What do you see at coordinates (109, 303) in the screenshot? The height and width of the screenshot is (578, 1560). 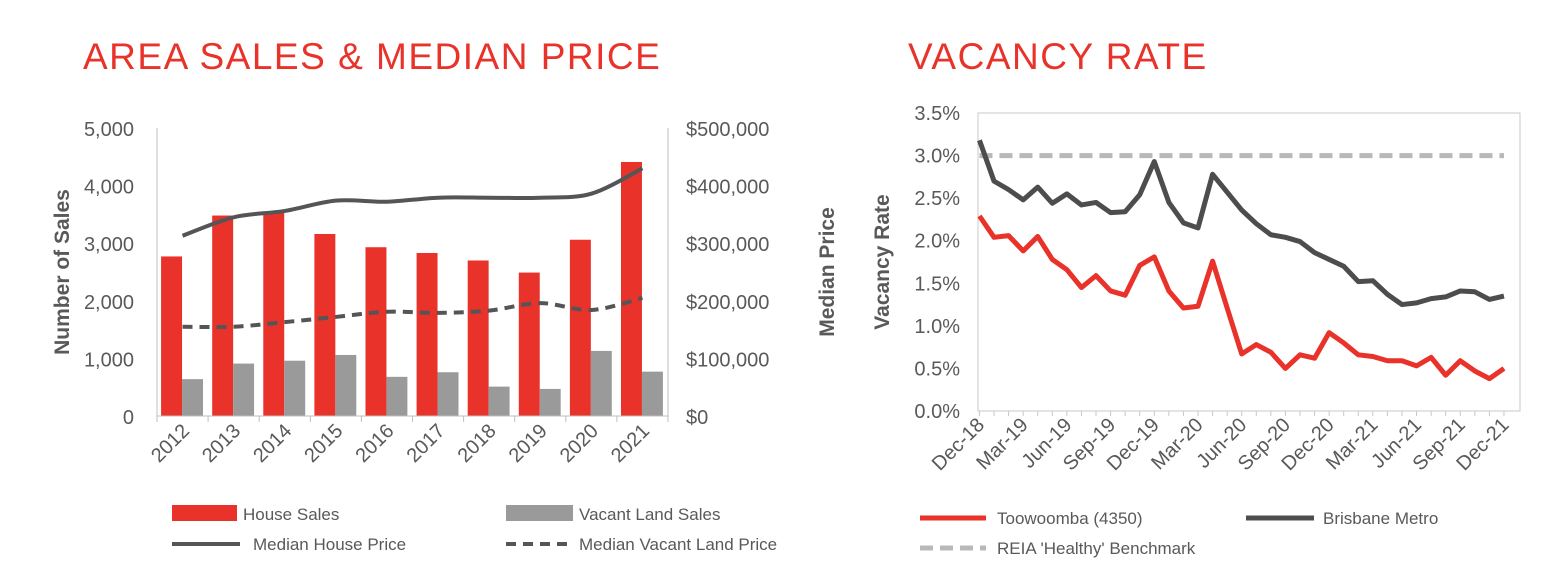 I see `y-tick-label: 2,000` at bounding box center [109, 303].